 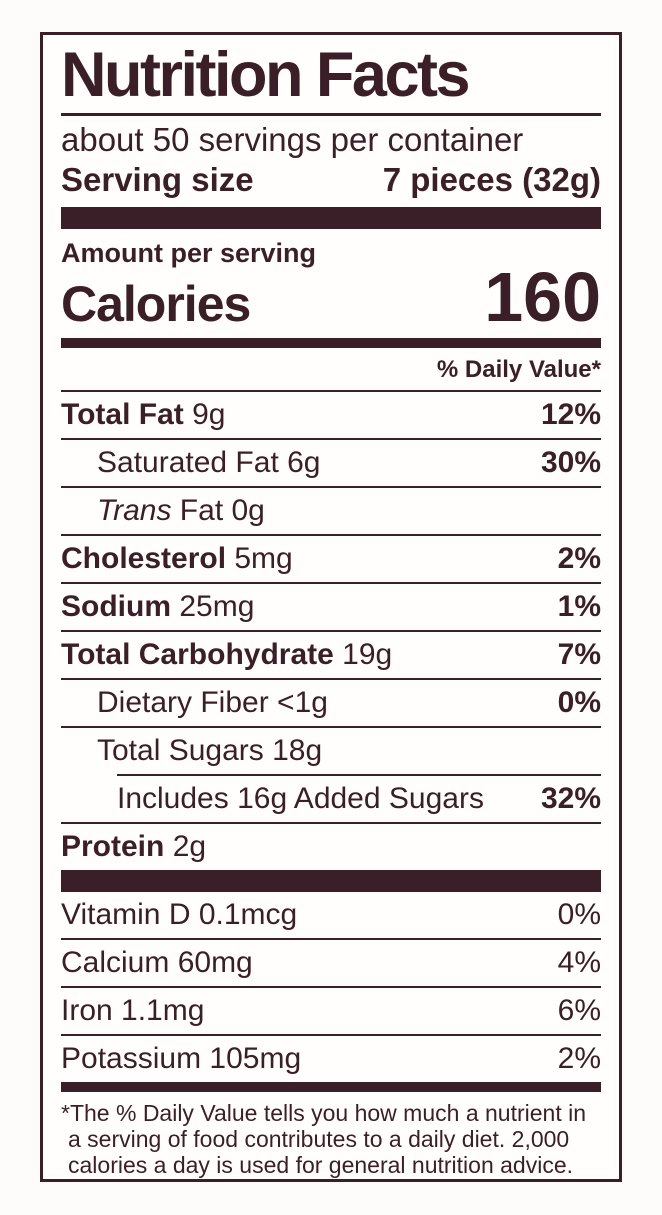 What do you see at coordinates (292, 139) in the screenshot?
I see `servings-per-container: about 50 servings per container` at bounding box center [292, 139].